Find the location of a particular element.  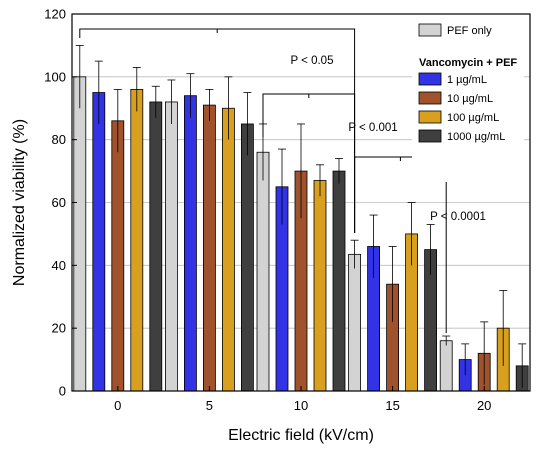

y-tick-label: 20 is located at coordinates (59, 328).